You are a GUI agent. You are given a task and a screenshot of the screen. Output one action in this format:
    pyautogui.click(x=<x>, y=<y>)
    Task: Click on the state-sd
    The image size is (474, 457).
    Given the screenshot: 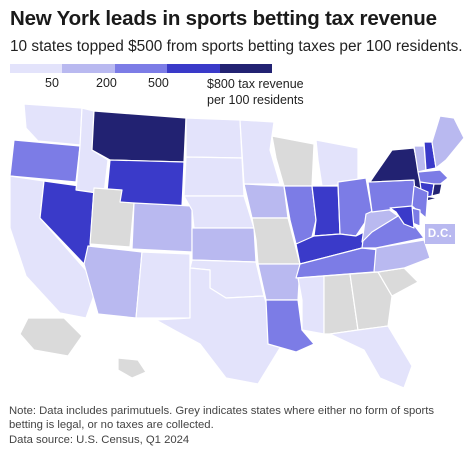 What is the action you would take?
    pyautogui.click(x=214, y=176)
    